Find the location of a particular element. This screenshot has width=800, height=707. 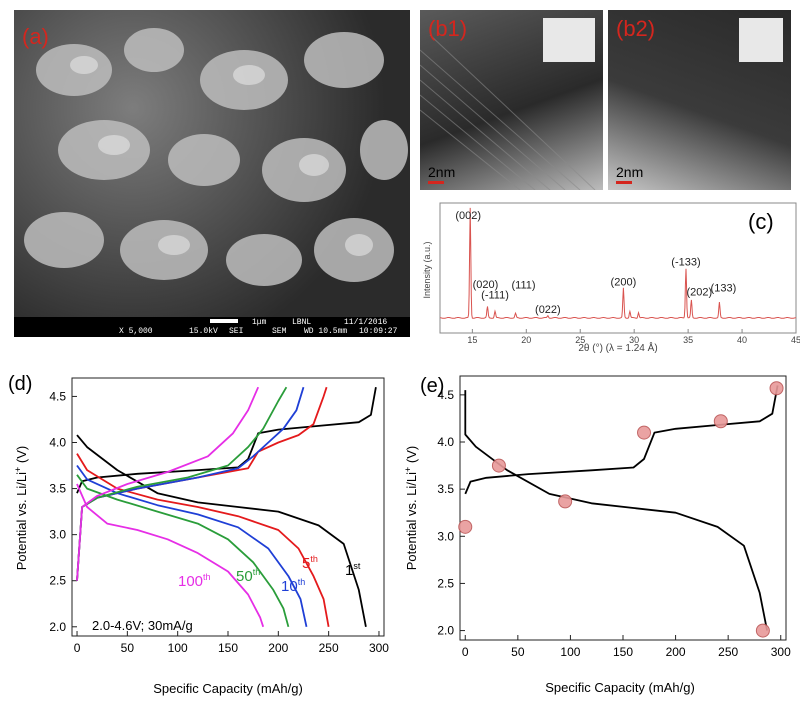

panel-label-b1: (b1) is located at coordinates (448, 28).